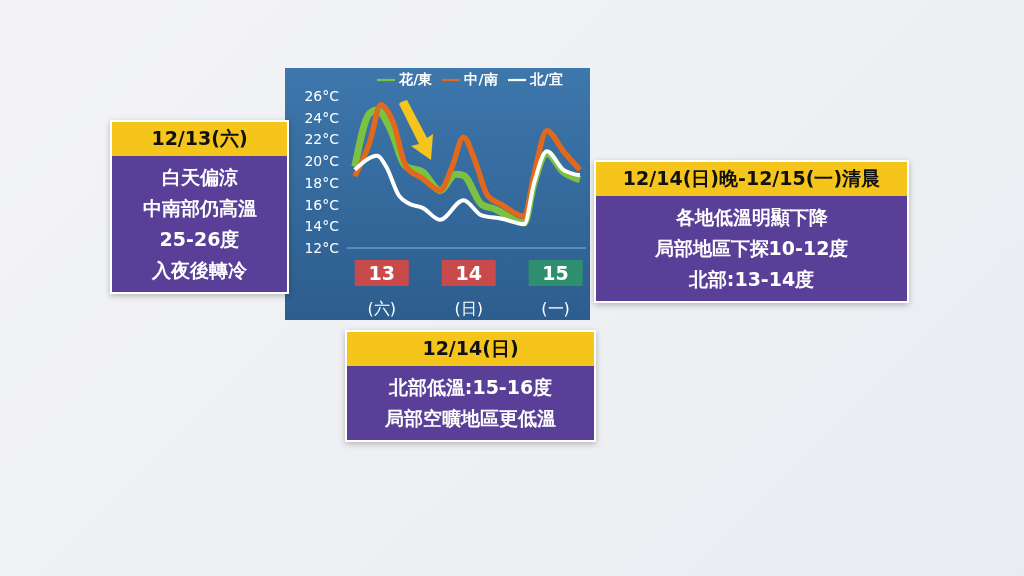  I want to click on y-tick-label: 22°C, so click(322, 139).